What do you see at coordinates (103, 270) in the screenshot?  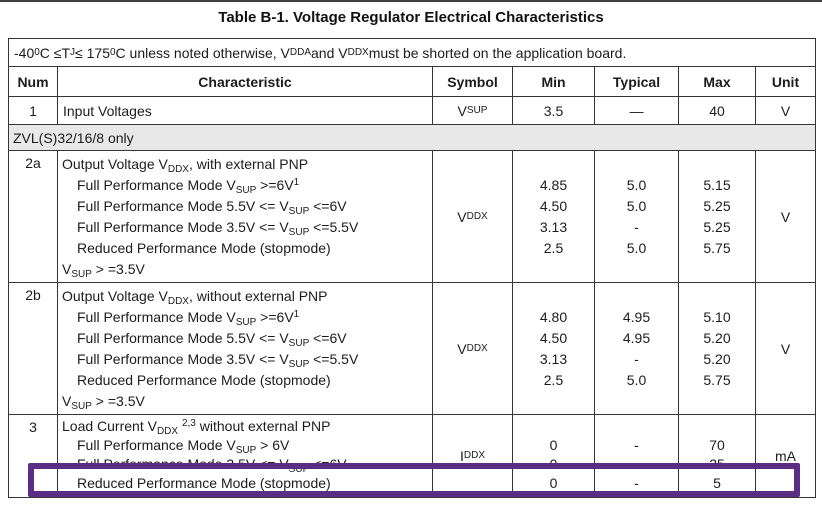 I see `row2a-line-6: VSUP > =3.5V` at bounding box center [103, 270].